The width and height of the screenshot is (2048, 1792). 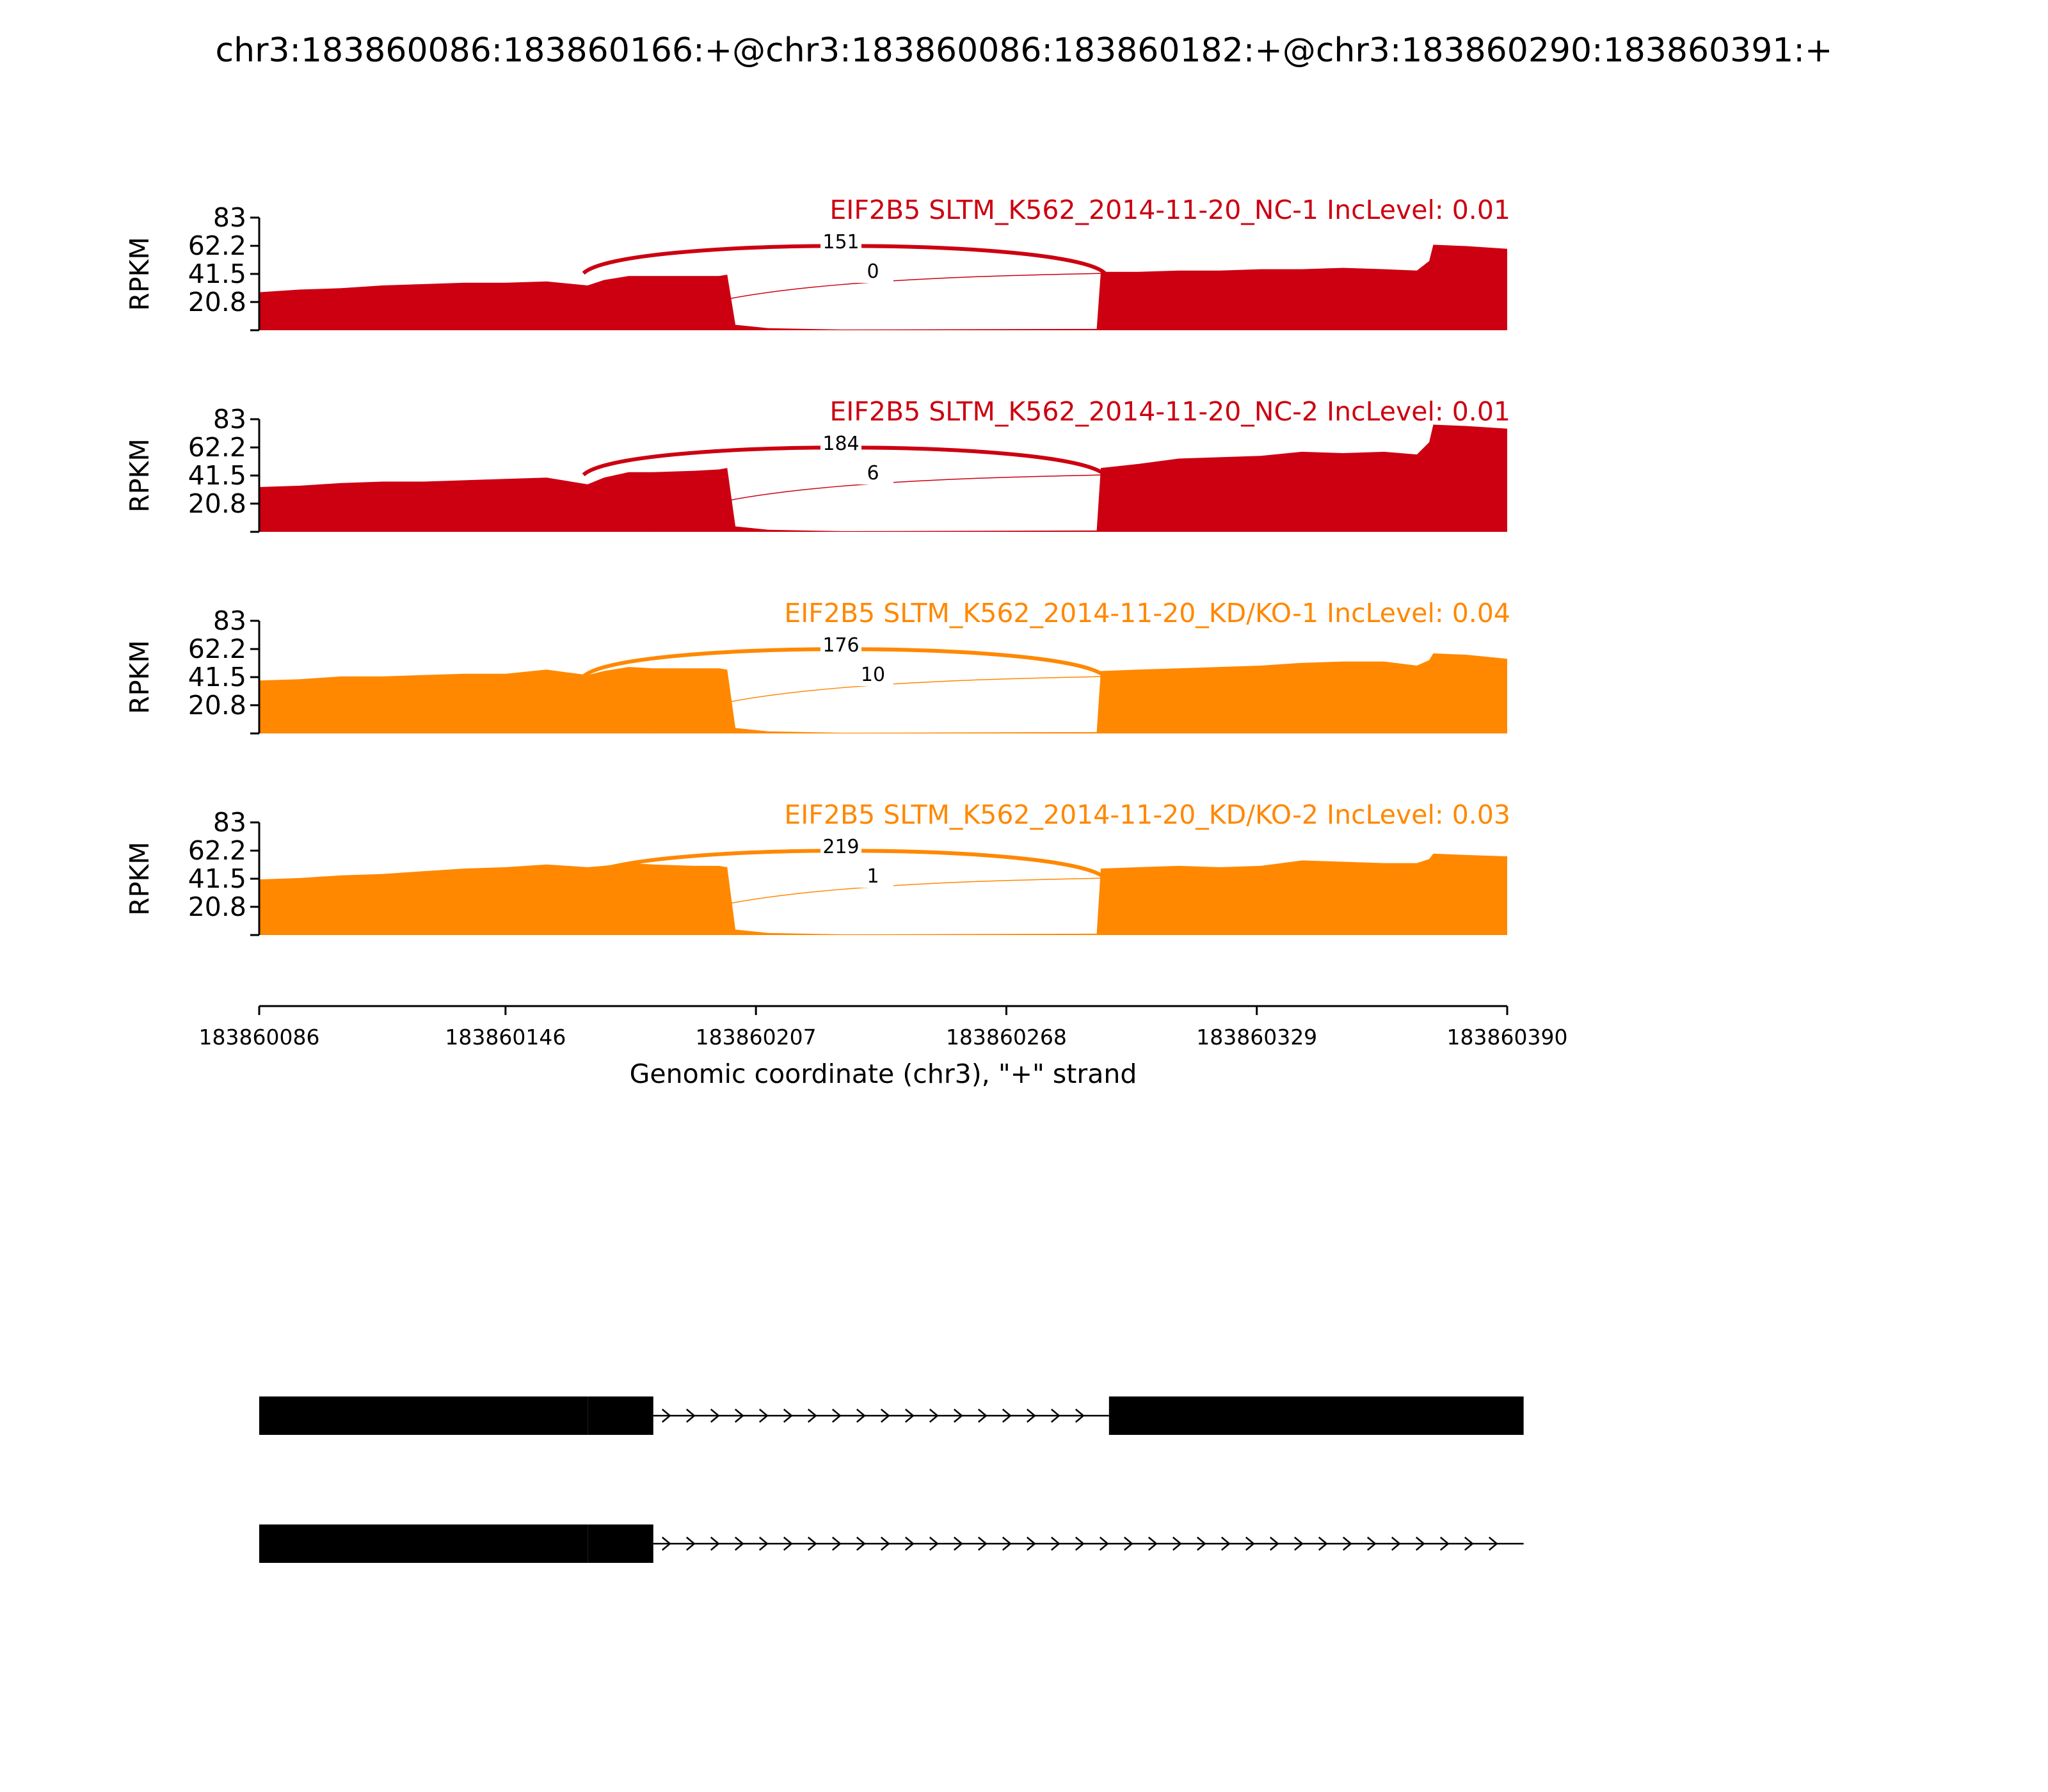 What do you see at coordinates (1006, 1037) in the screenshot?
I see `x-tick-label: 183860268` at bounding box center [1006, 1037].